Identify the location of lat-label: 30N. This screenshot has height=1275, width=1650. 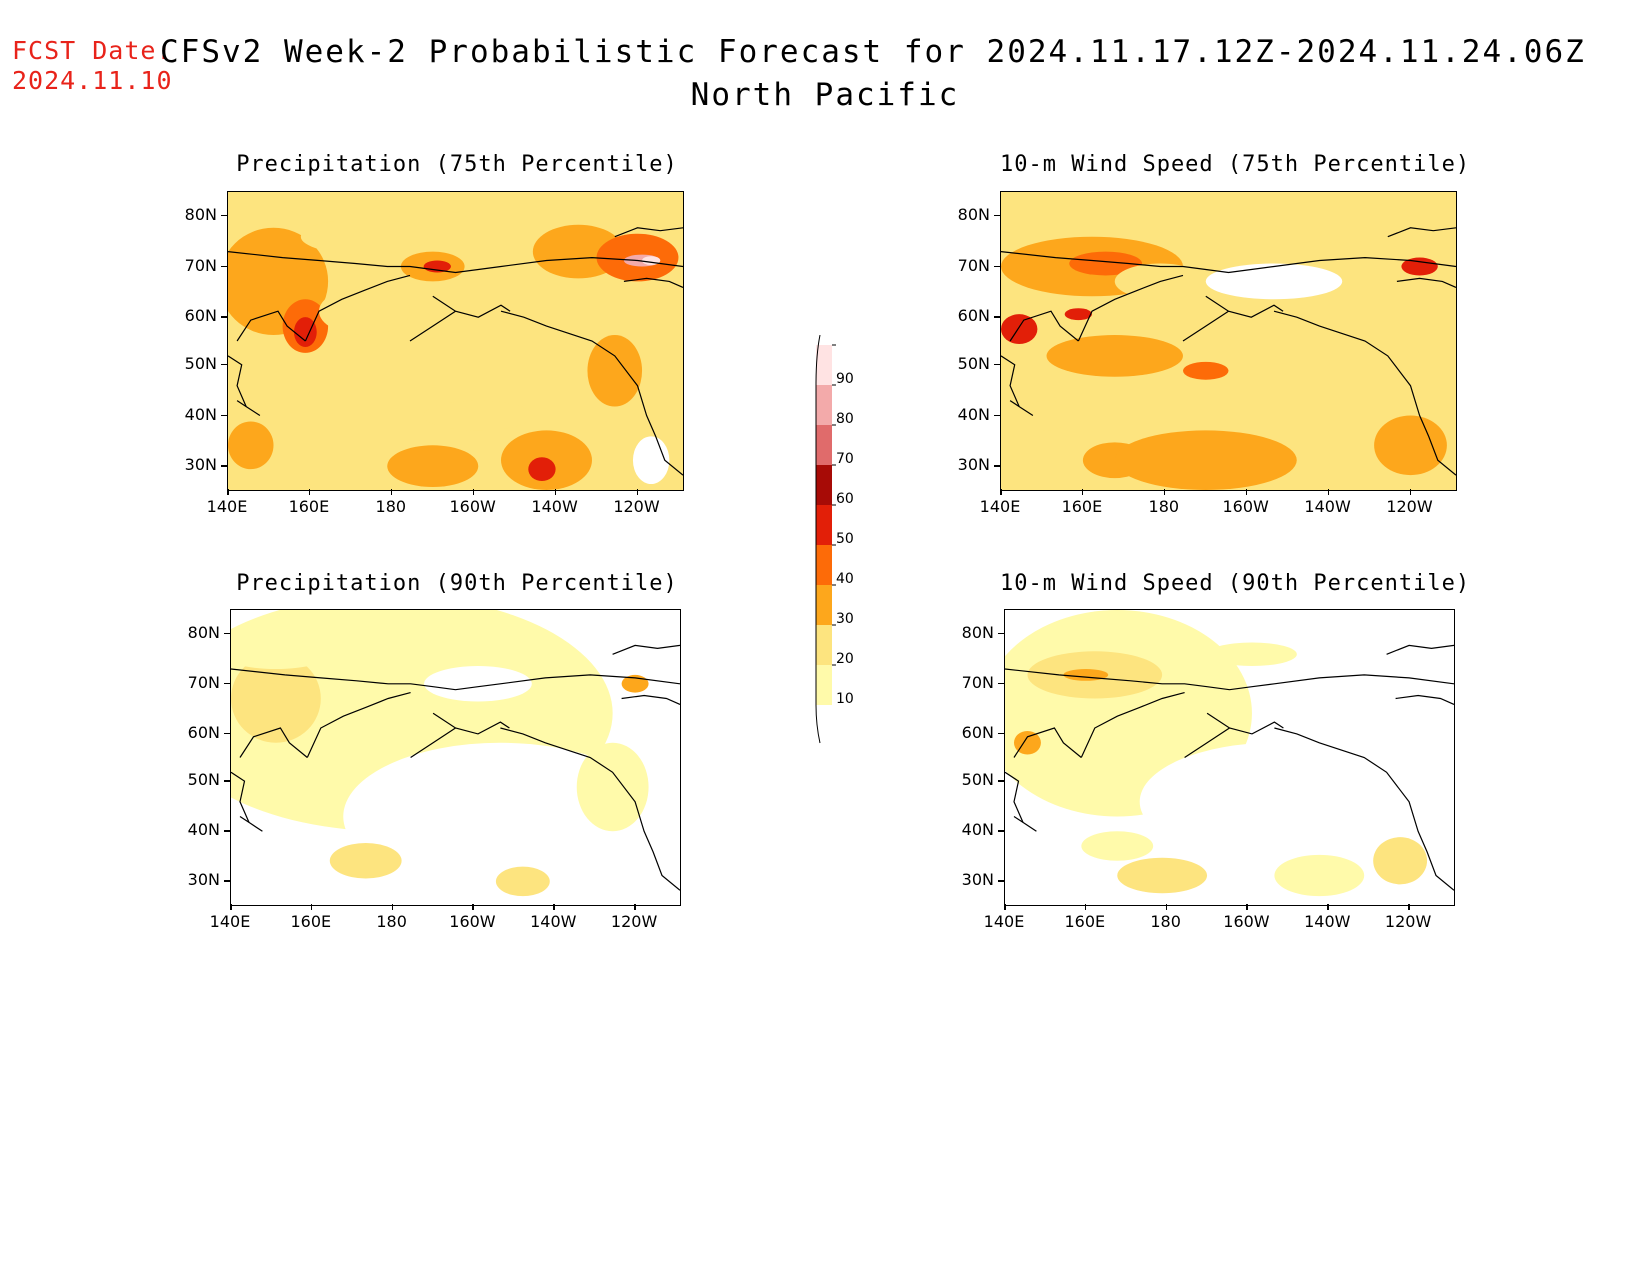
(973, 465).